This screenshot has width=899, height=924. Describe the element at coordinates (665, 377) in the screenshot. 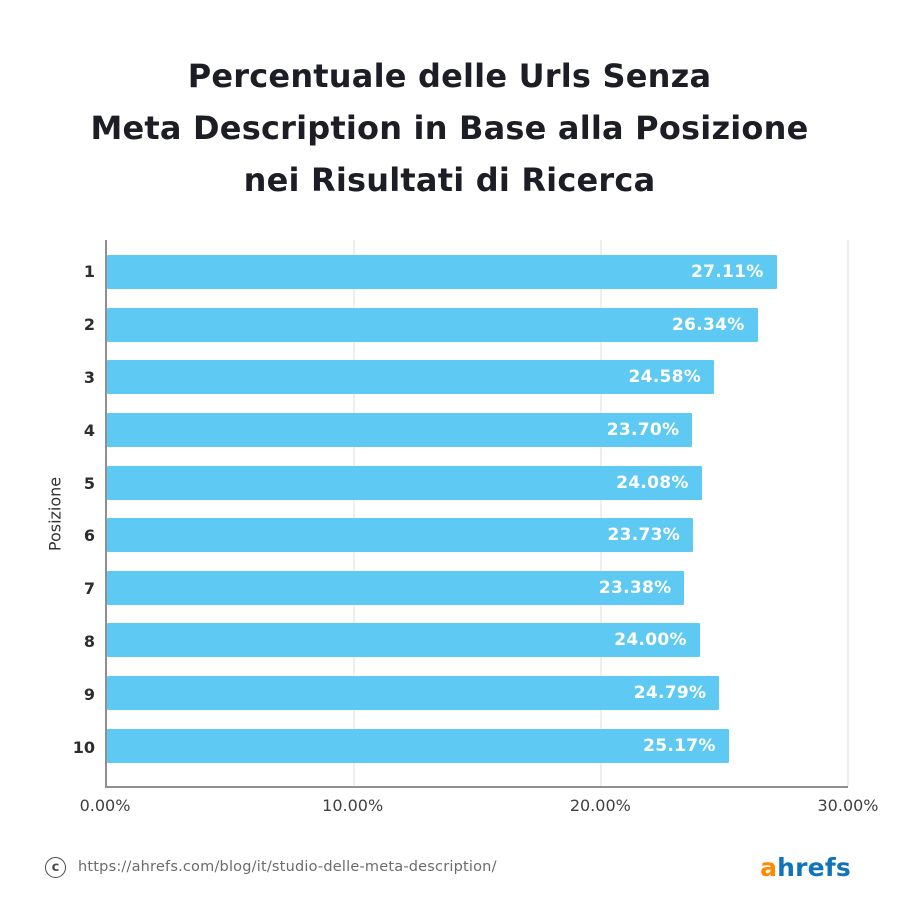

I see `bar-value-label-3: 24.58%` at that location.